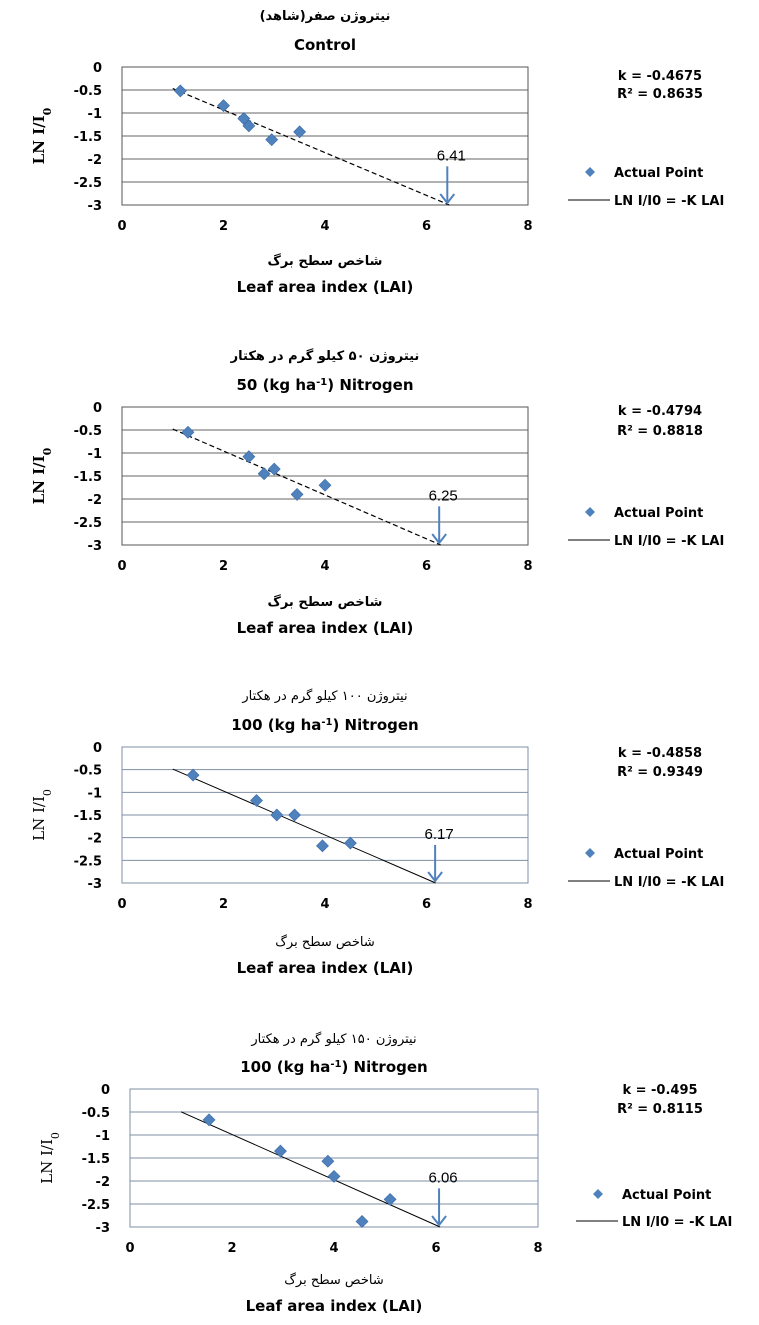  I want to click on r-squared-value: R² = 0.8635, so click(660, 94).